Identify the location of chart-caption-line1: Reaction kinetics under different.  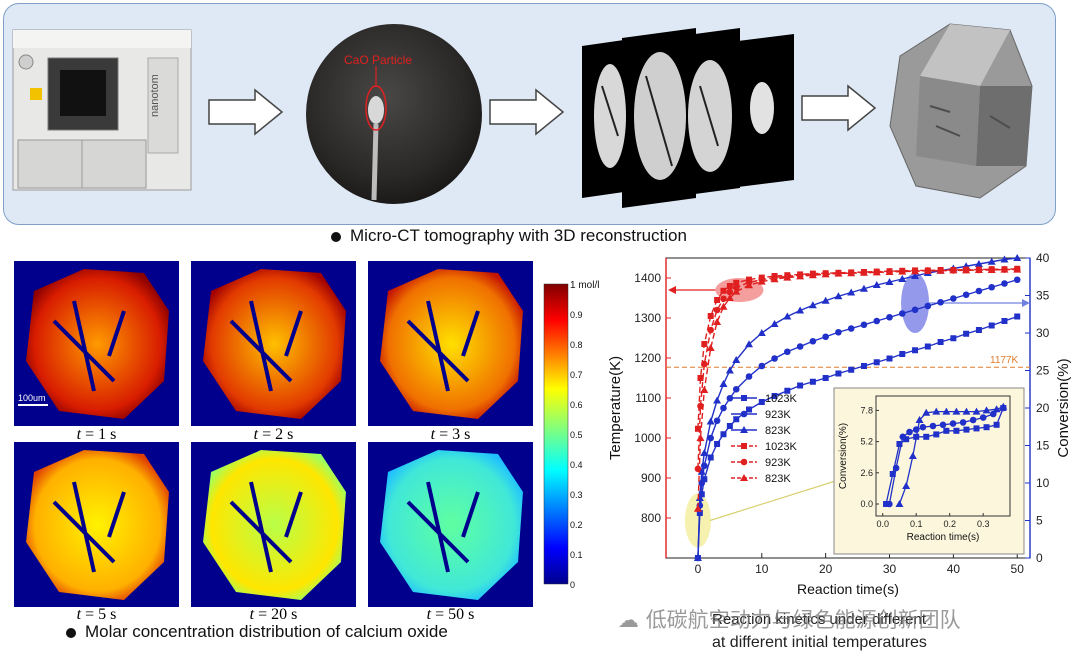
(819, 619).